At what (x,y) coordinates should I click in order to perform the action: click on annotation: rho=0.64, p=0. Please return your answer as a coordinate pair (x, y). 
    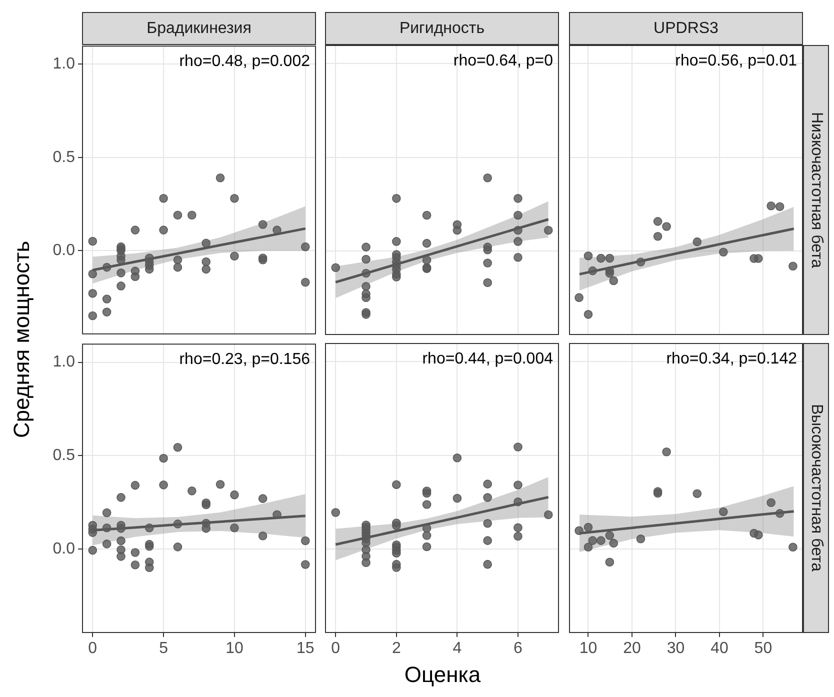
    Looking at the image, I should click on (503, 61).